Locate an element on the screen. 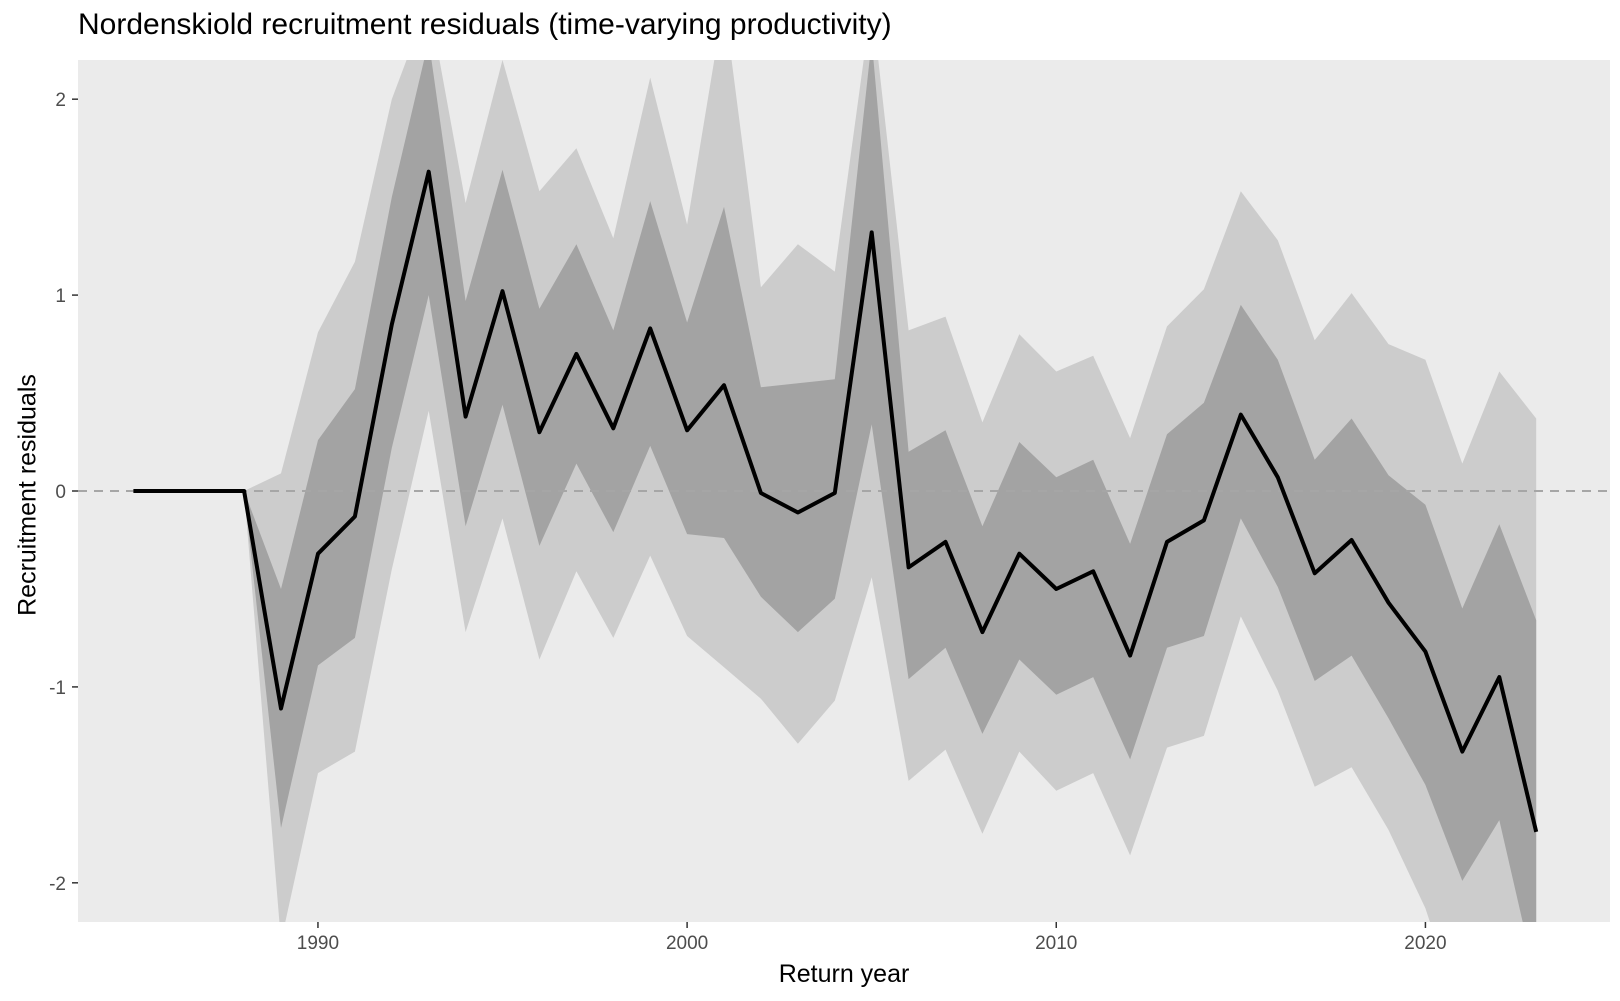 The width and height of the screenshot is (1620, 1001). x-tick-label-1990: 1990 is located at coordinates (318, 943).